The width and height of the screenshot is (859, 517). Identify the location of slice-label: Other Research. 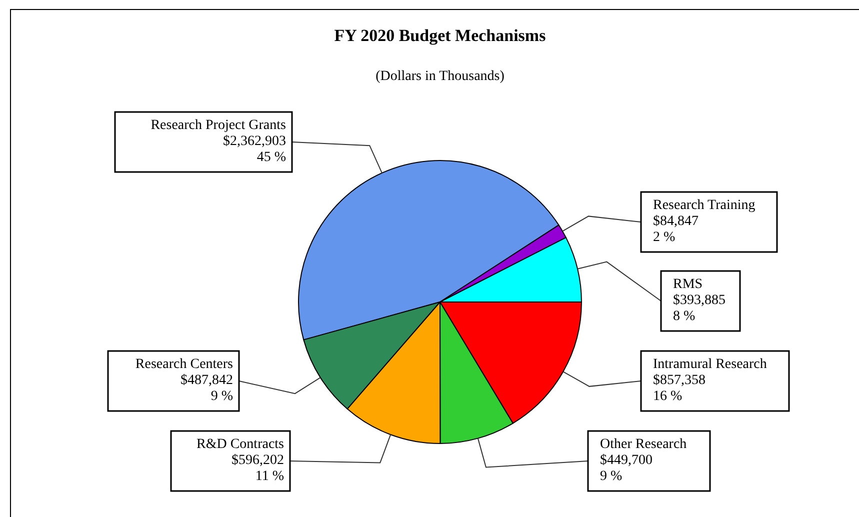
(643, 444).